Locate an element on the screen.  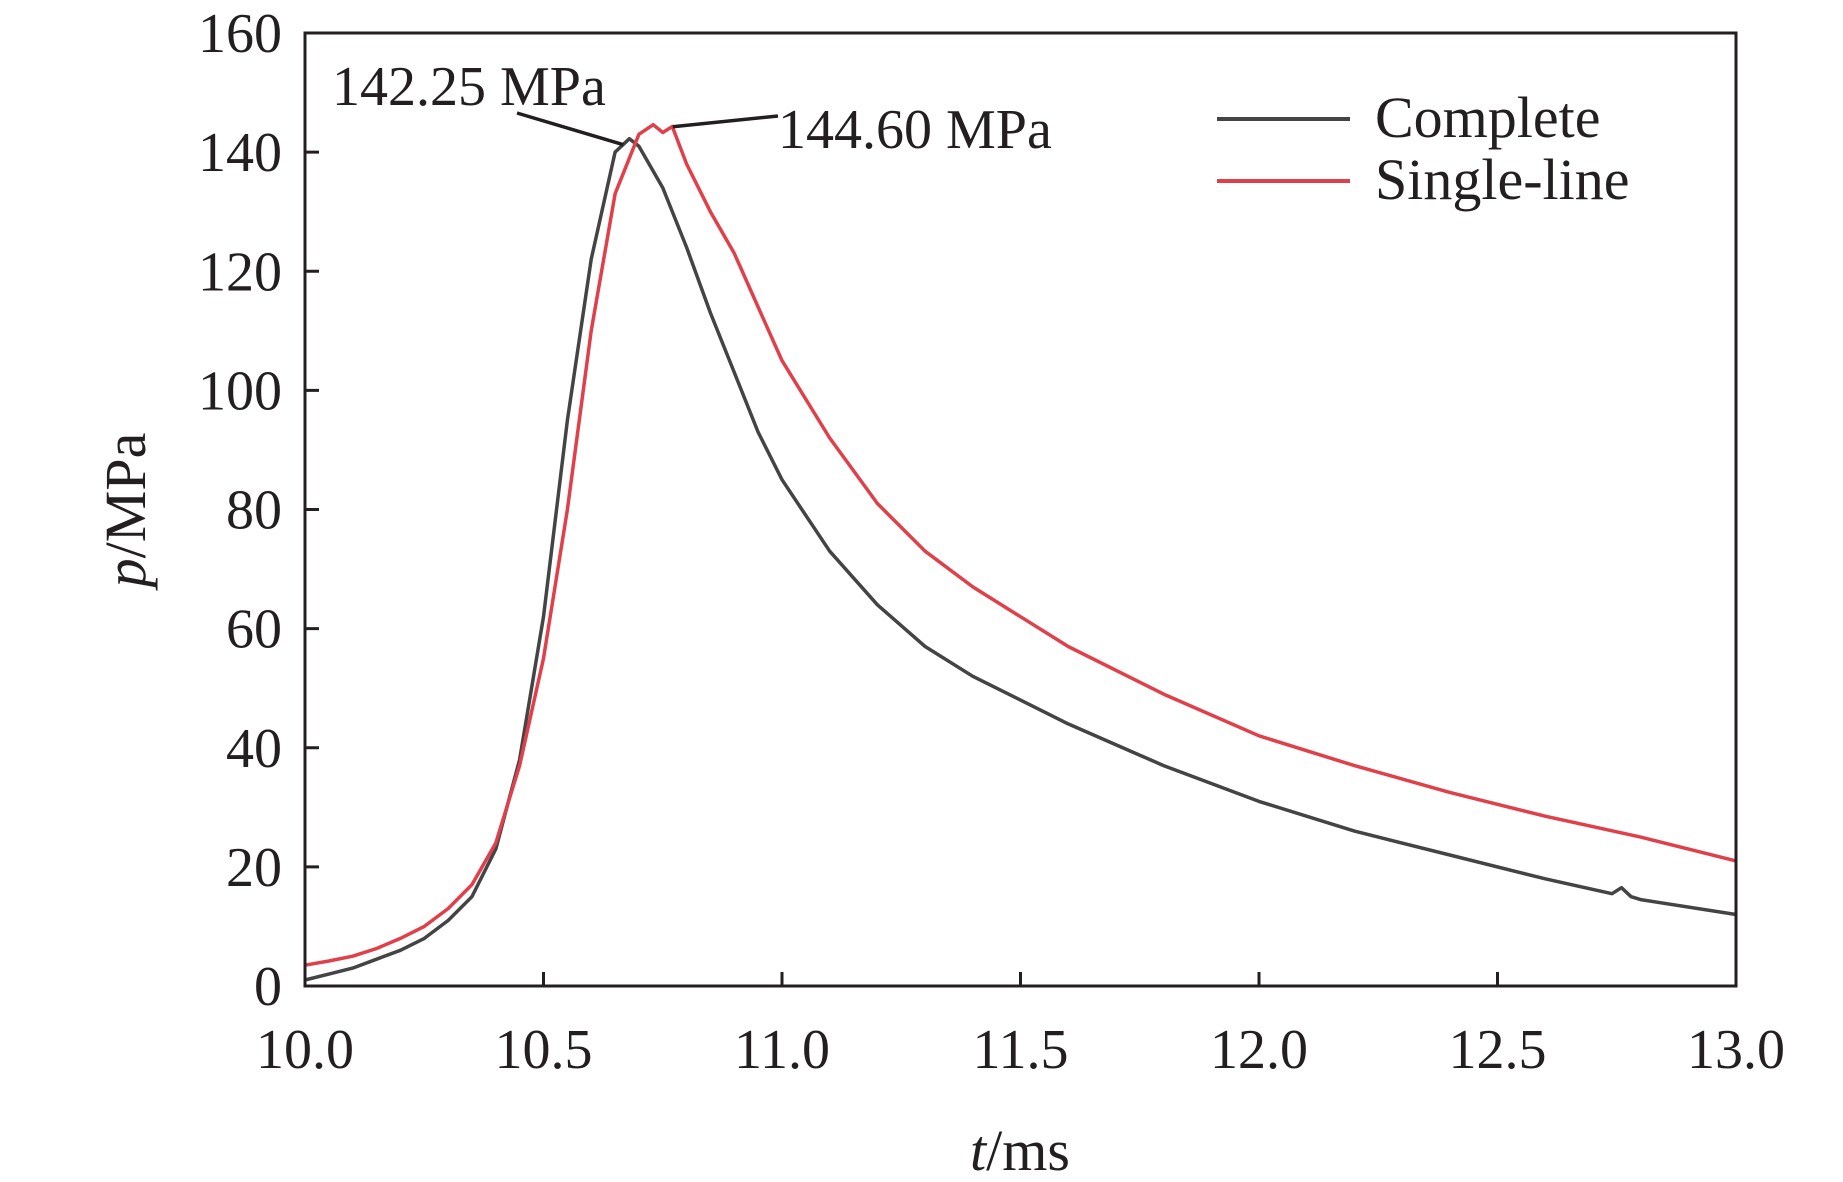
y-axis-label: p/MPa is located at coordinates (125, 512).